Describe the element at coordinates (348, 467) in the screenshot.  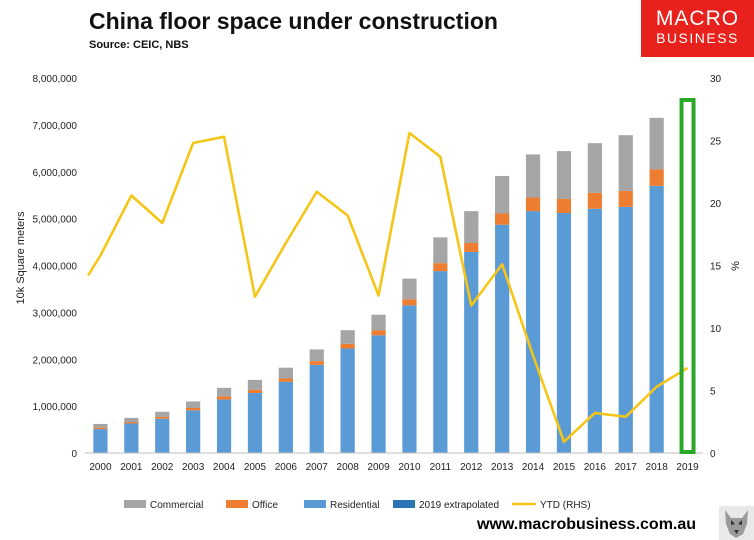
I see `x-tick-label: 2008` at that location.